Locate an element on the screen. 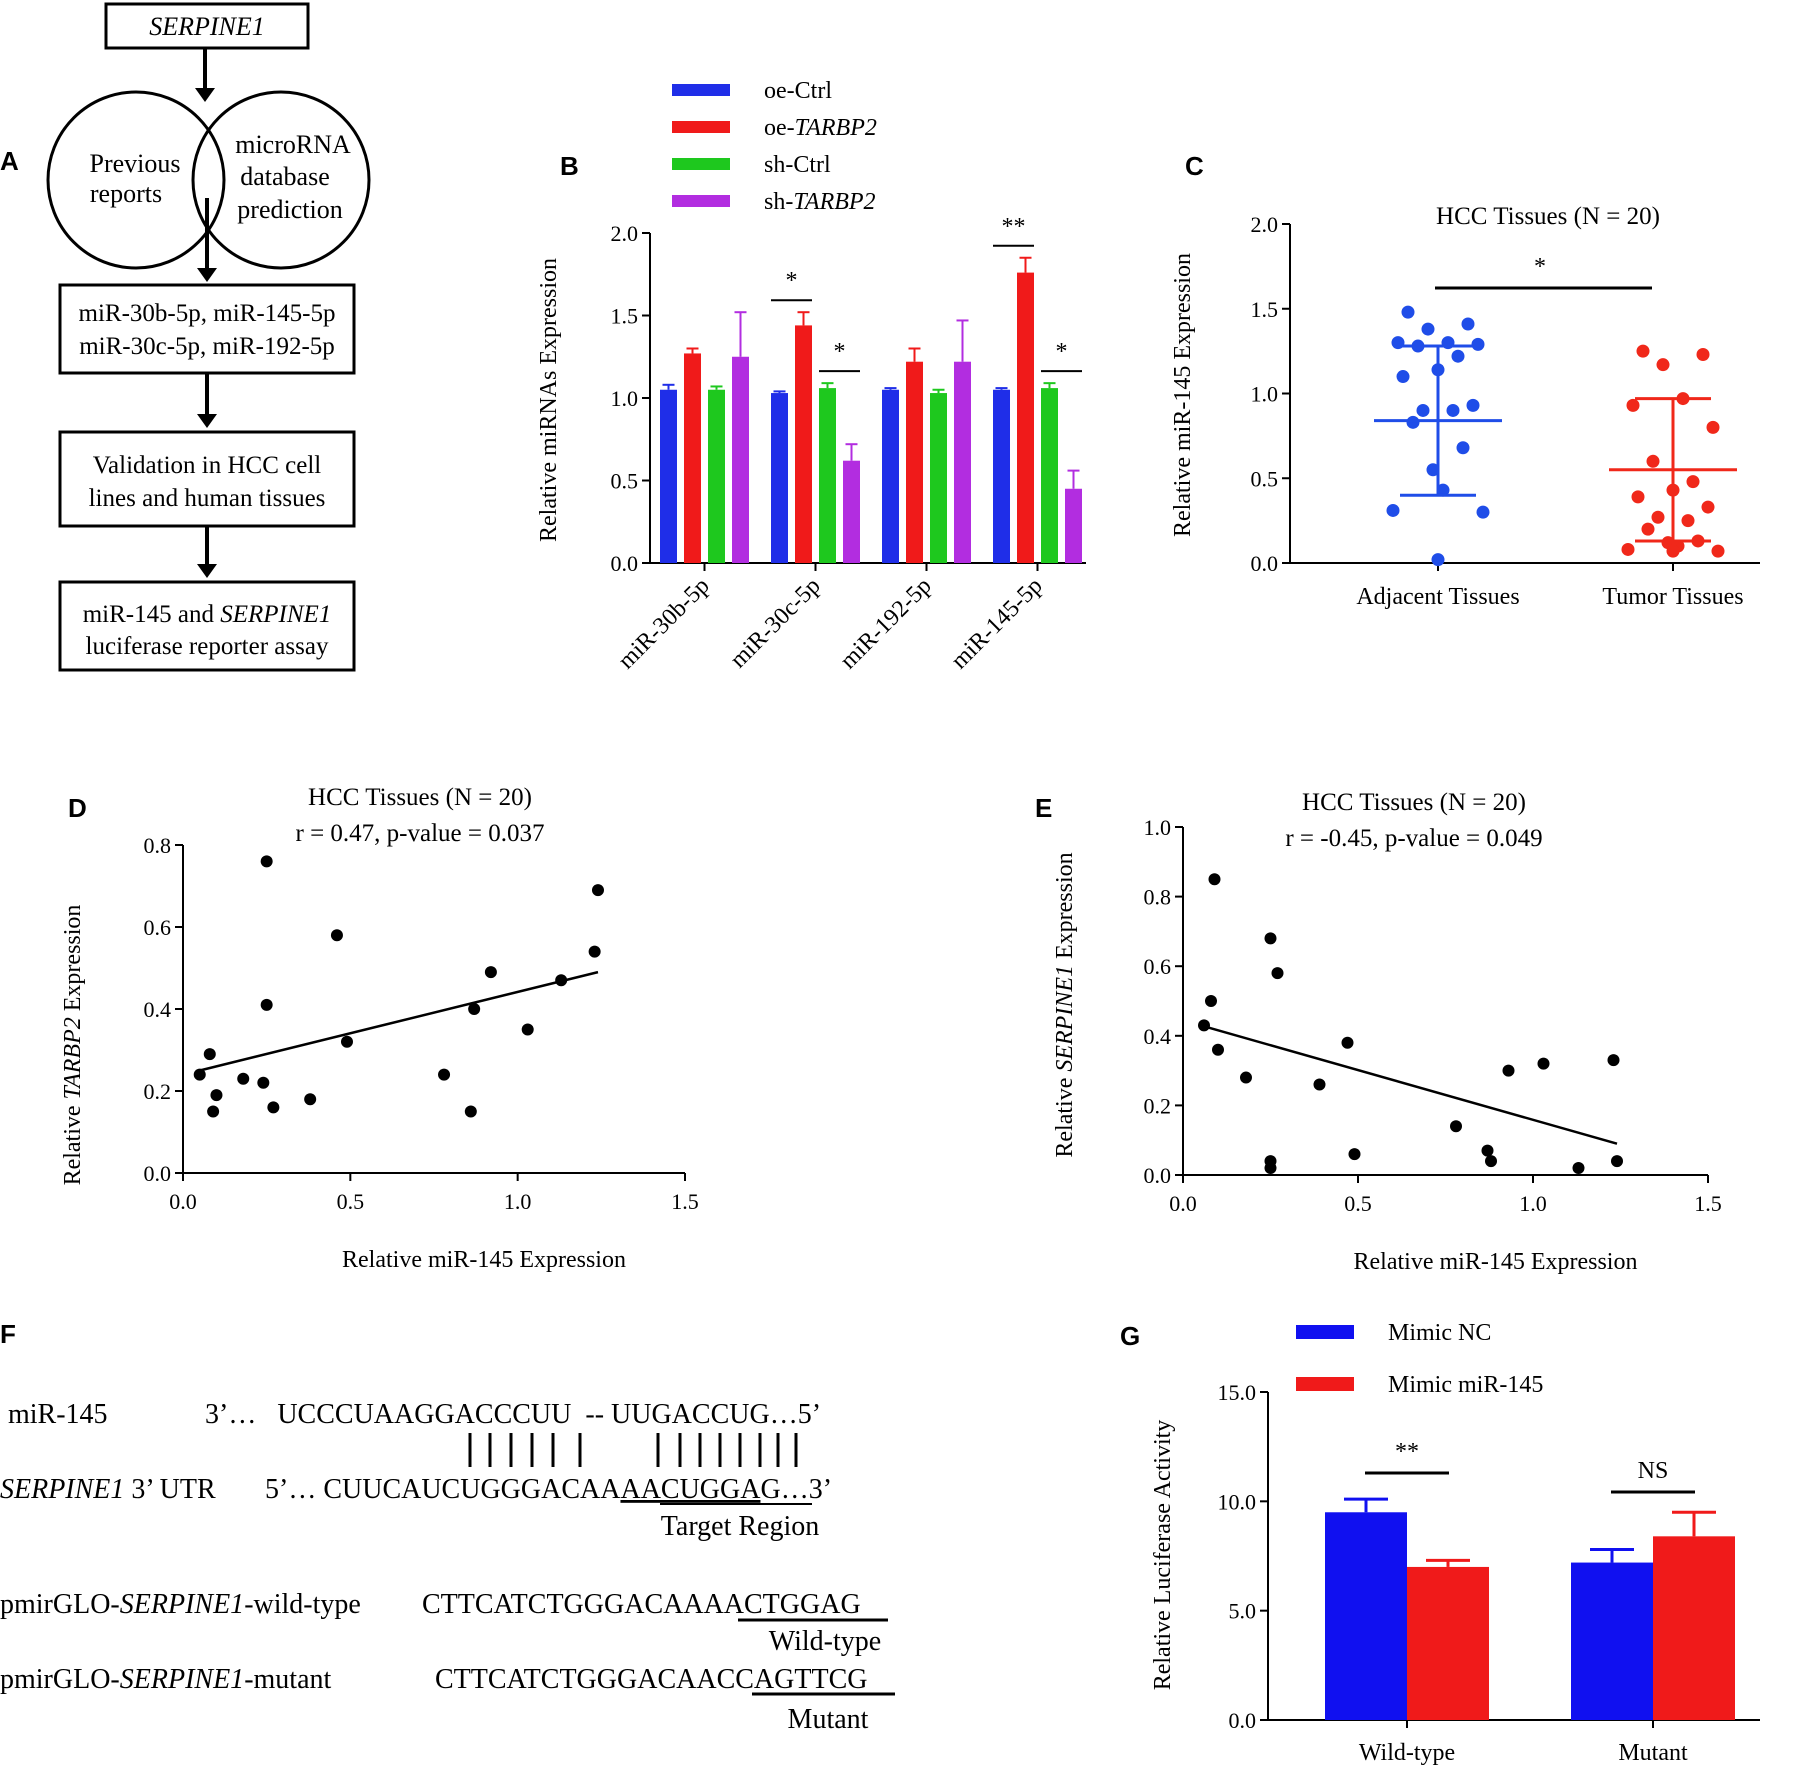 This screenshot has width=1798, height=1765. b-x-tick-label: miR-30c-5p is located at coordinates (775, 623).